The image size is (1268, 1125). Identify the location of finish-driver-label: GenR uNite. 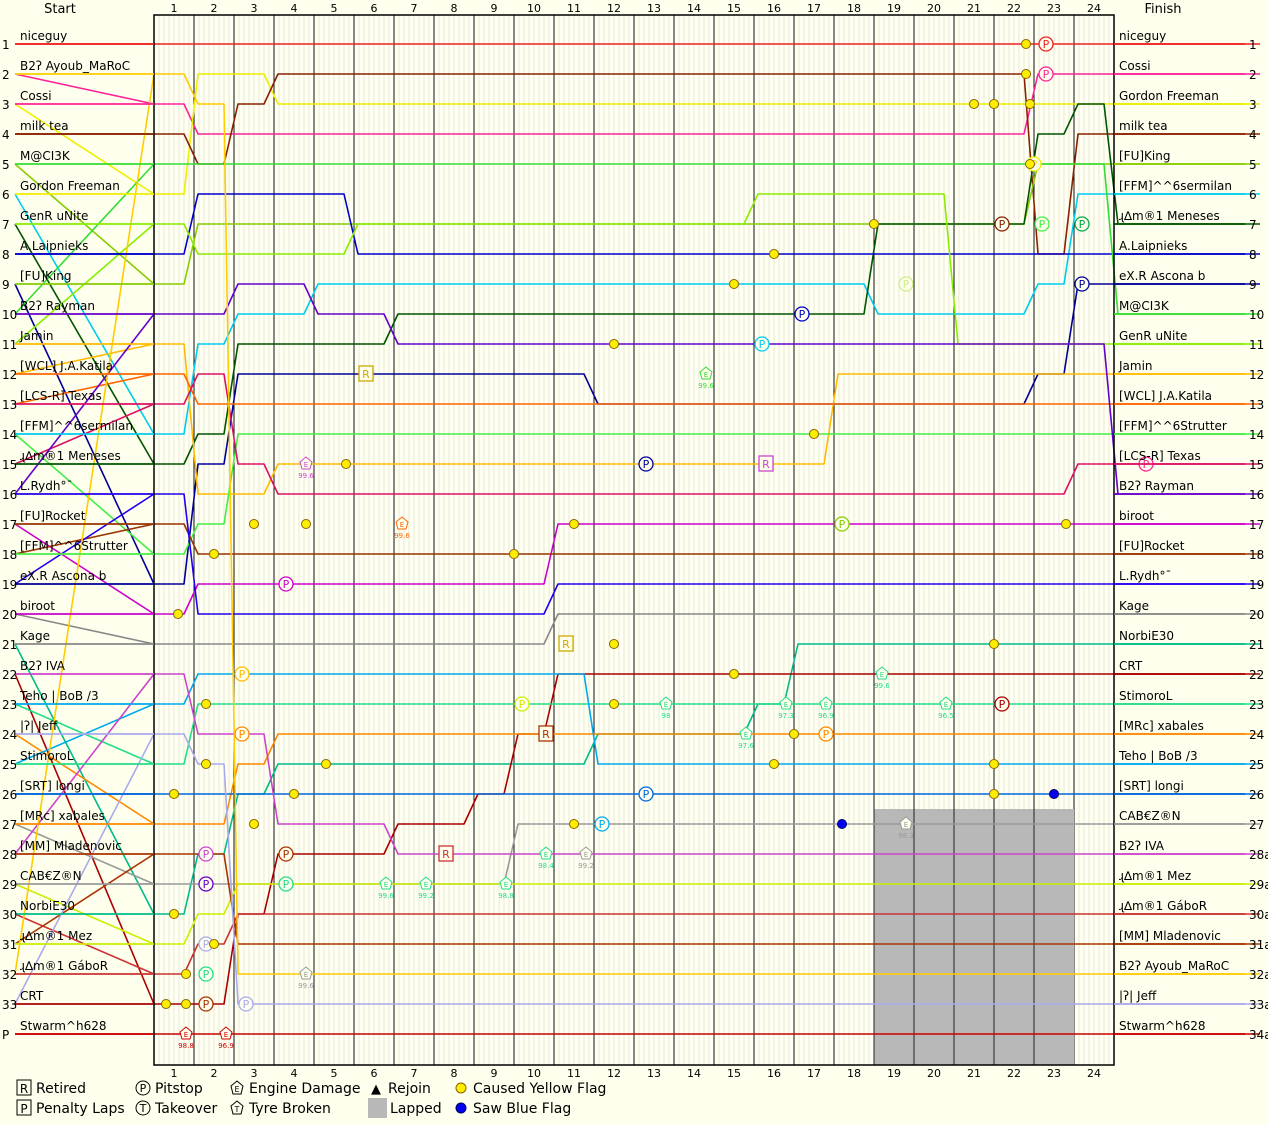
(1153, 336).